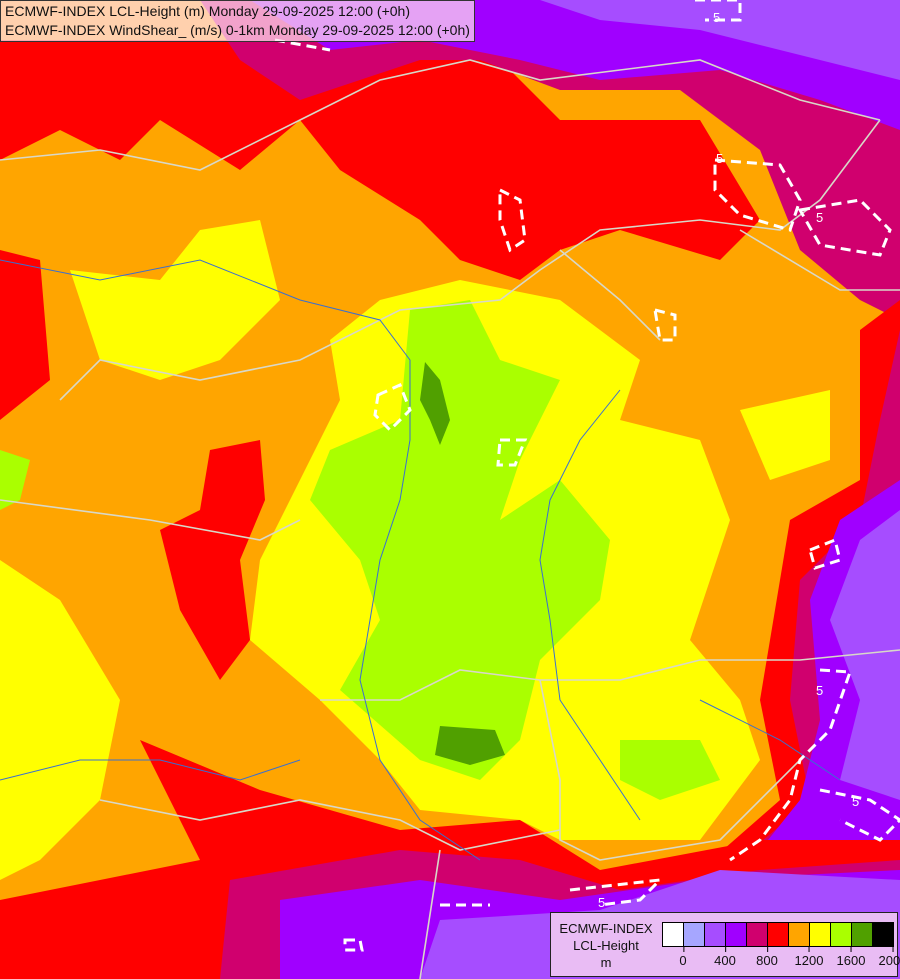 This screenshot has width=900, height=979. What do you see at coordinates (720, 40) in the screenshot?
I see `field-violet-north` at bounding box center [720, 40].